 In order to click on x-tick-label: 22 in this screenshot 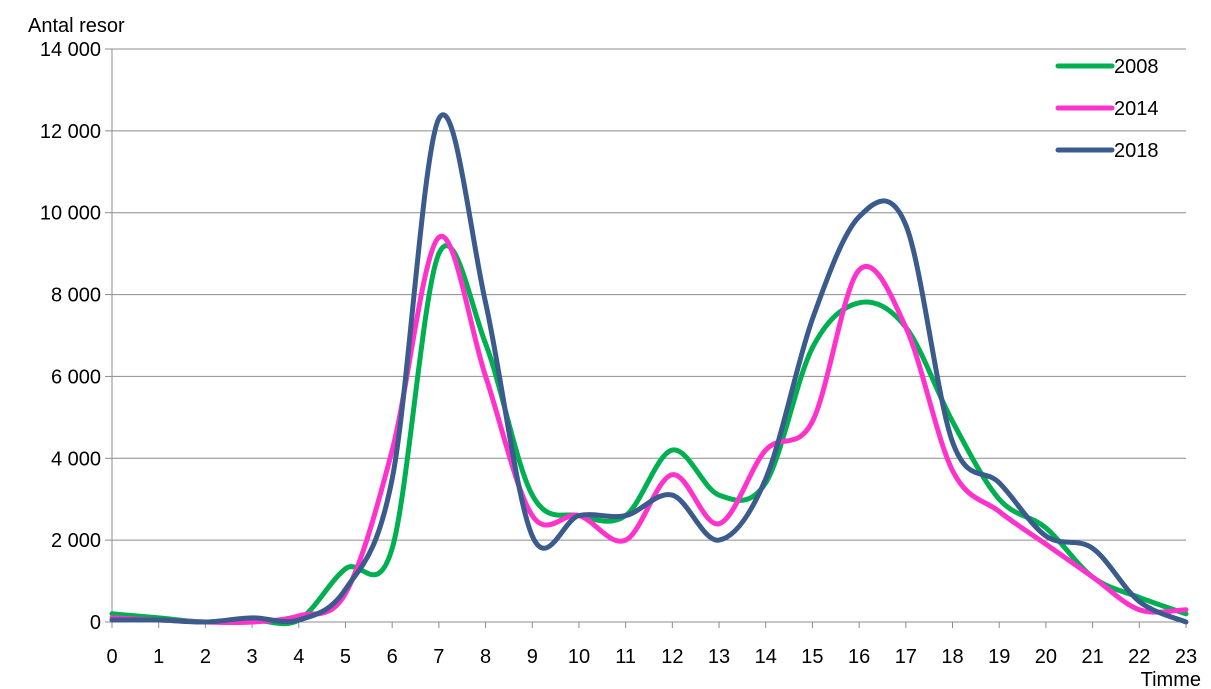, I will do `click(1139, 657)`.